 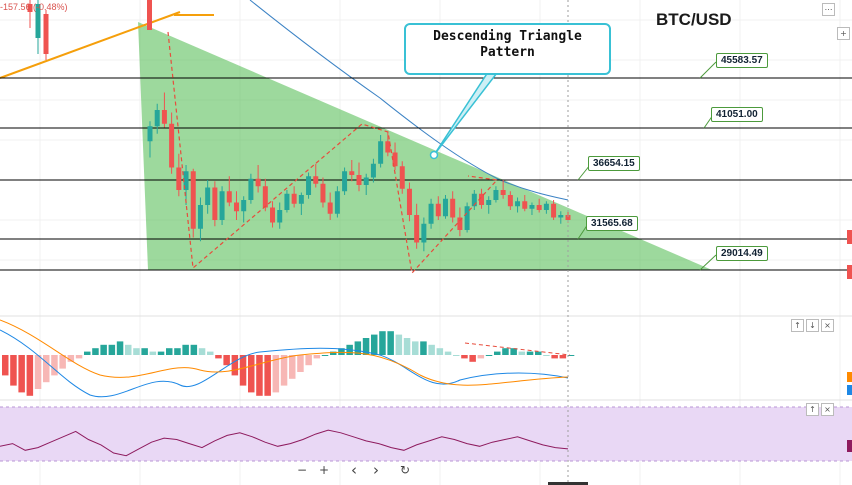 What do you see at coordinates (507, 52) in the screenshot?
I see `callout-line-2: Pattern` at bounding box center [507, 52].